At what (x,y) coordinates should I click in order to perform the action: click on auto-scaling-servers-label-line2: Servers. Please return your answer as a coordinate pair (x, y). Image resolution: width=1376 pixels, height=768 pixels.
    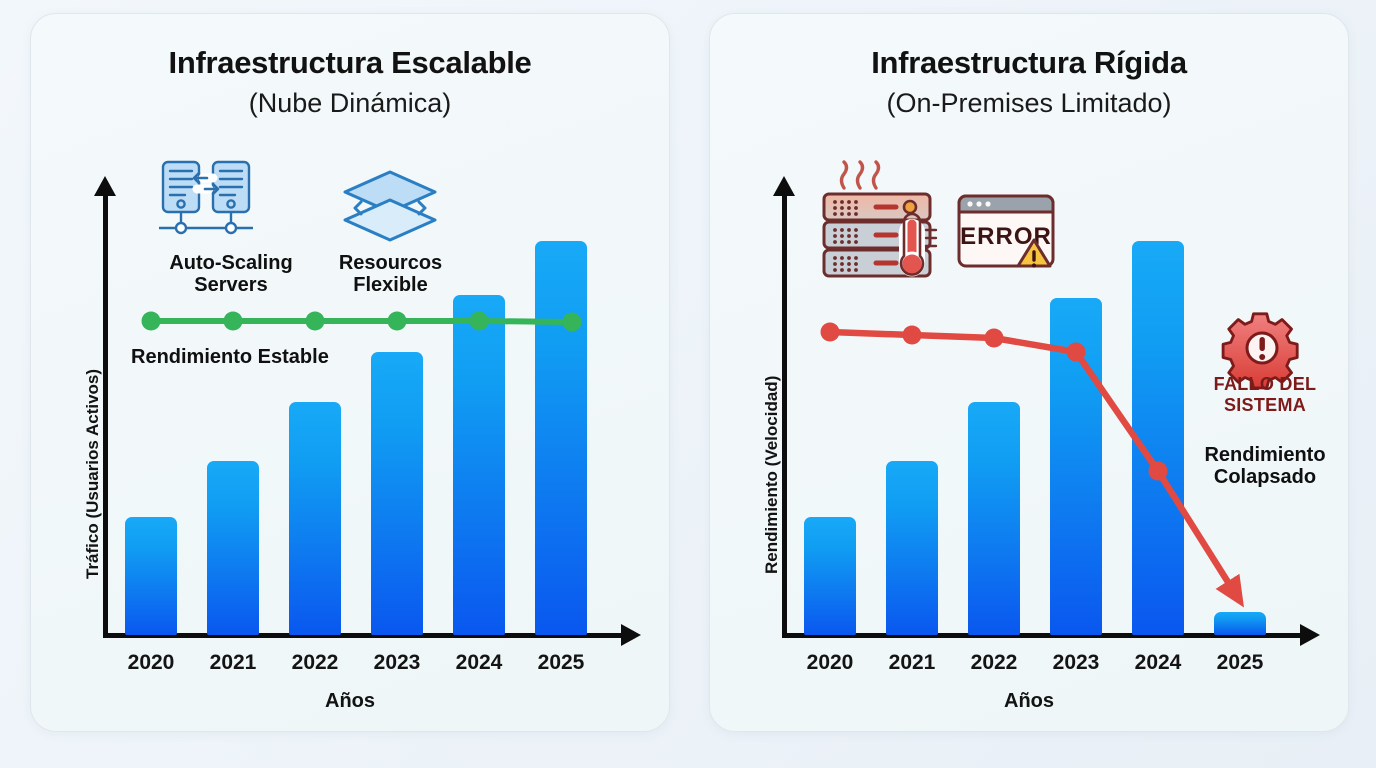
    Looking at the image, I should click on (231, 285).